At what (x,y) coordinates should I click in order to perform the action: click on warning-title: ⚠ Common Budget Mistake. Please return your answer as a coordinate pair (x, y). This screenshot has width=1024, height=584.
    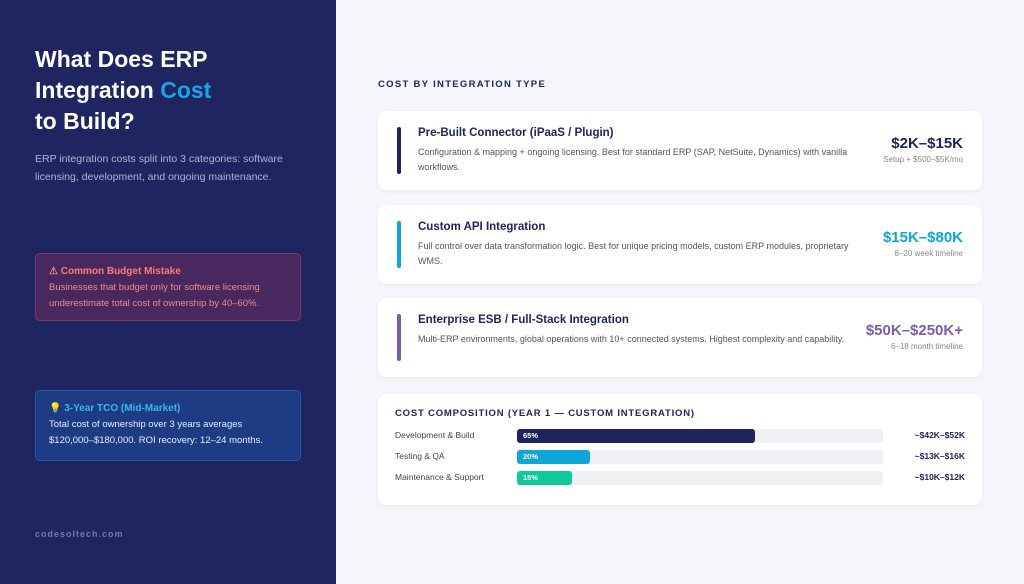
    Looking at the image, I should click on (115, 271).